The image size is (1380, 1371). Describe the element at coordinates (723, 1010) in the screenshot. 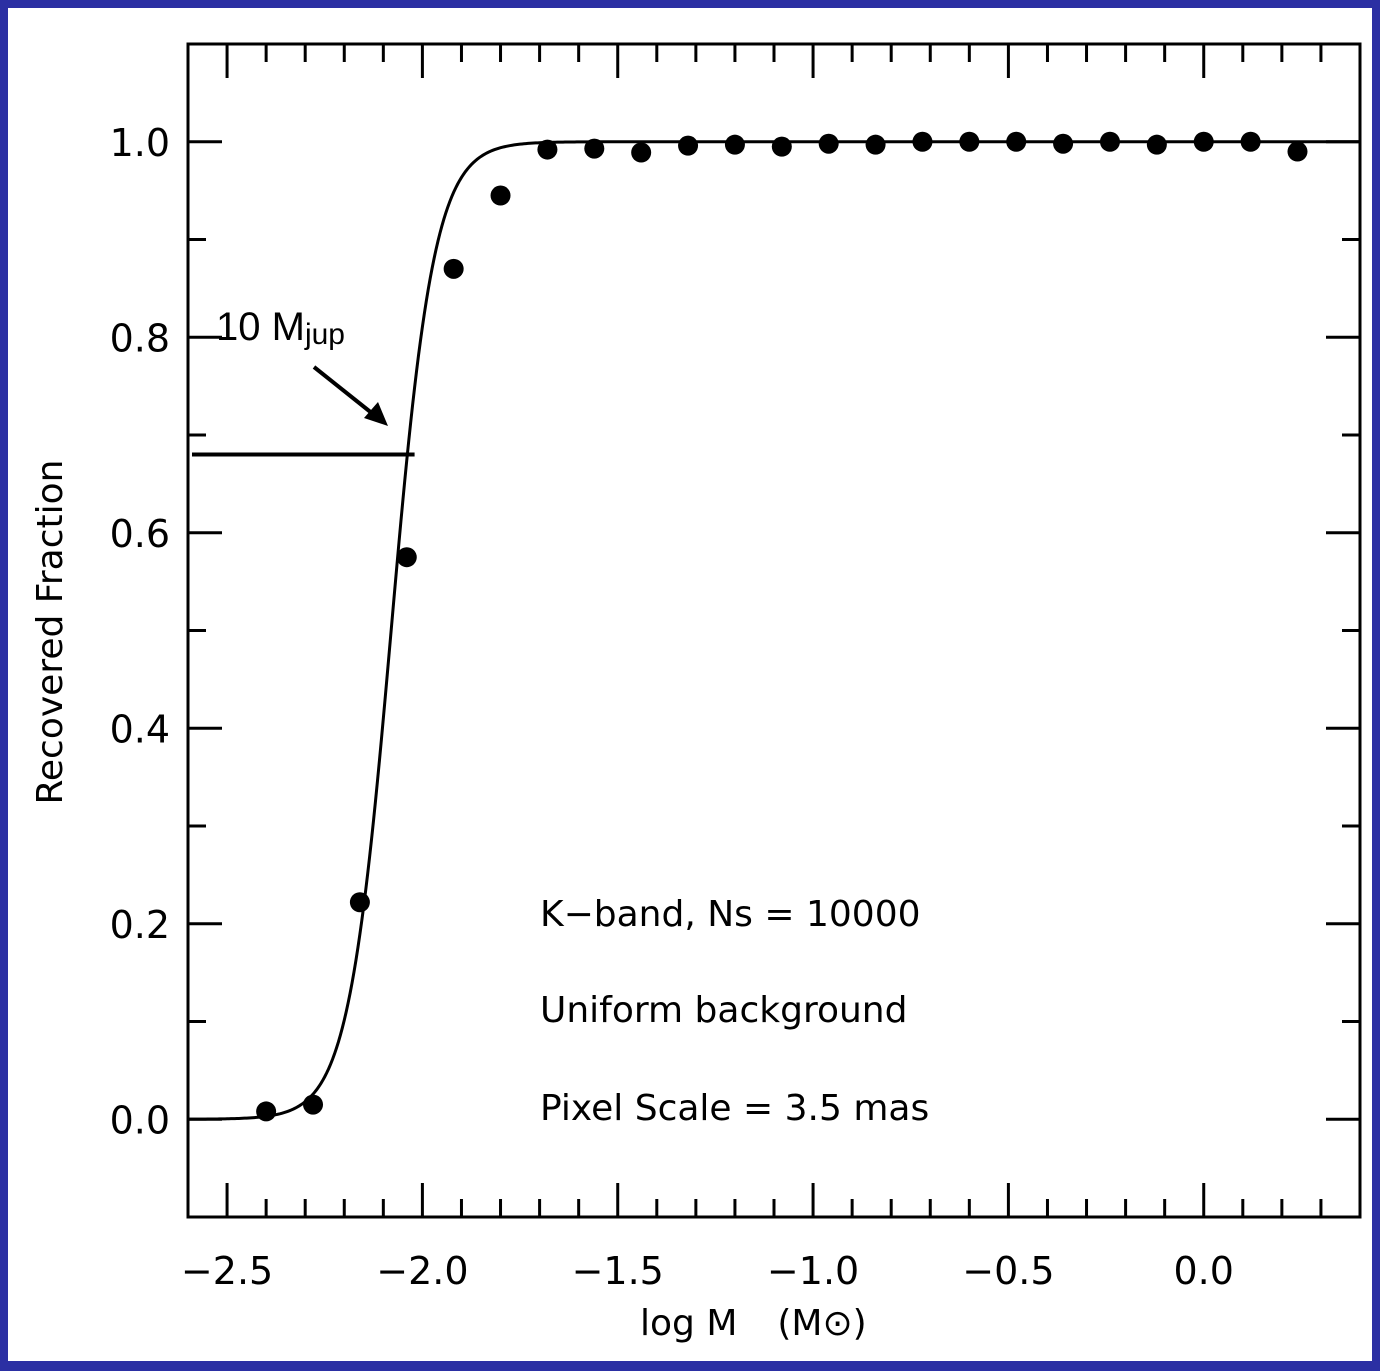

I see `note-background: Uniform background` at that location.